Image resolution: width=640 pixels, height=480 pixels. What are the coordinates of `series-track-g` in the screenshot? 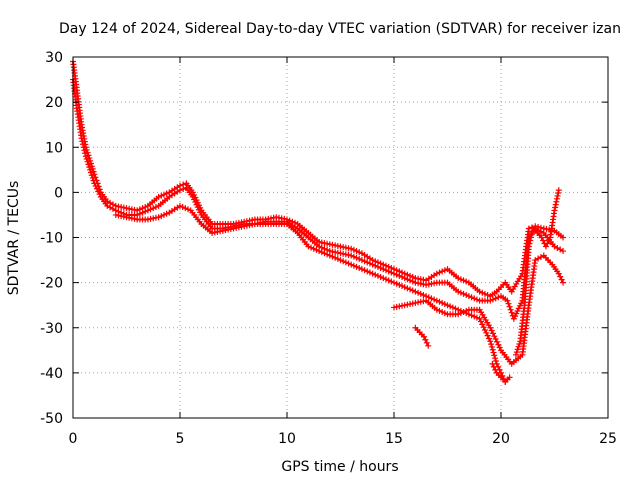 It's located at (537, 272).